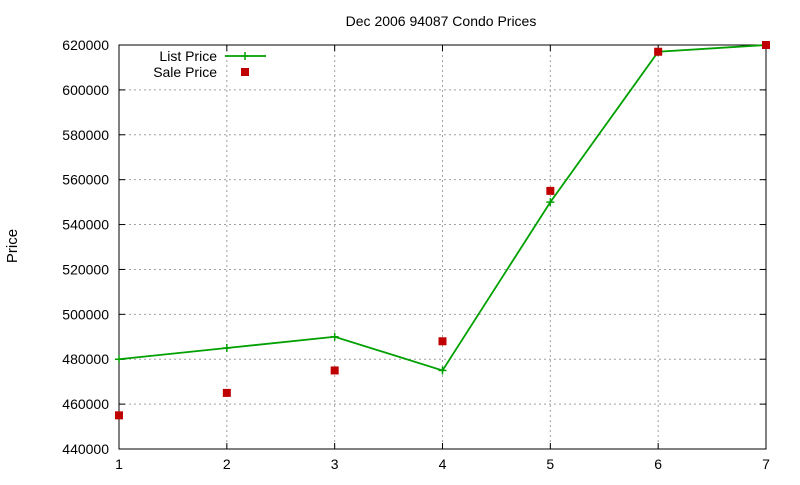 The height and width of the screenshot is (485, 800). I want to click on legend-swatch-list-price, so click(245, 56).